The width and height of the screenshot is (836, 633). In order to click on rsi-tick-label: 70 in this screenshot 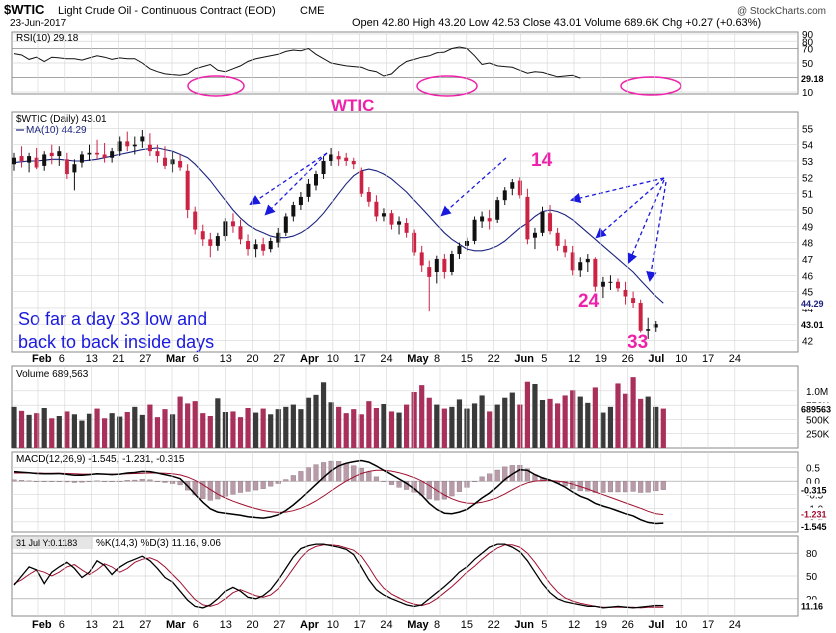, I will do `click(808, 50)`.